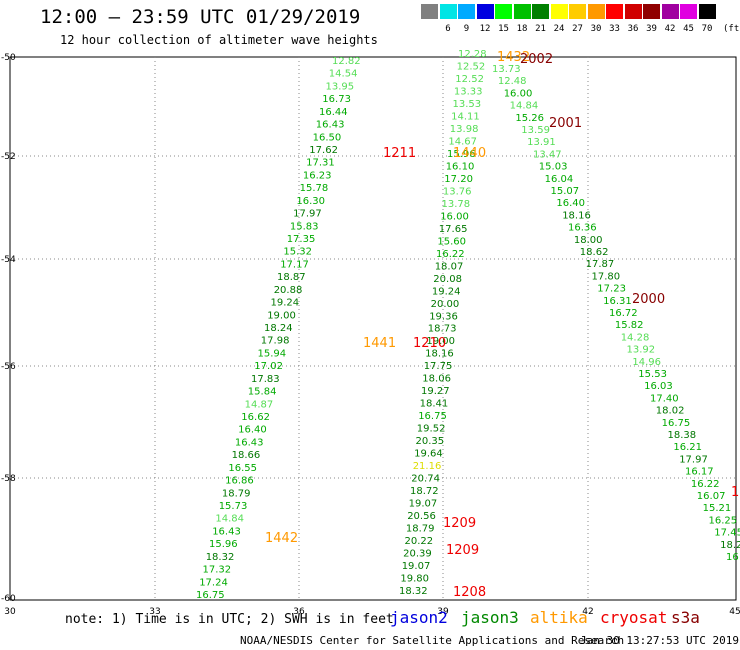 Image resolution: width=740 pixels, height=650 pixels. What do you see at coordinates (294, 264) in the screenshot?
I see `swh-label: 17.17` at bounding box center [294, 264].